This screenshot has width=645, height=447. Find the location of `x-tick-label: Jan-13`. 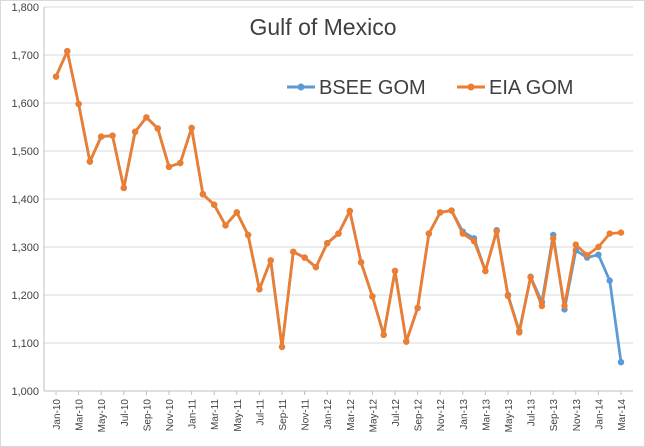

x-tick-label: Jan-13 is located at coordinates (464, 414).